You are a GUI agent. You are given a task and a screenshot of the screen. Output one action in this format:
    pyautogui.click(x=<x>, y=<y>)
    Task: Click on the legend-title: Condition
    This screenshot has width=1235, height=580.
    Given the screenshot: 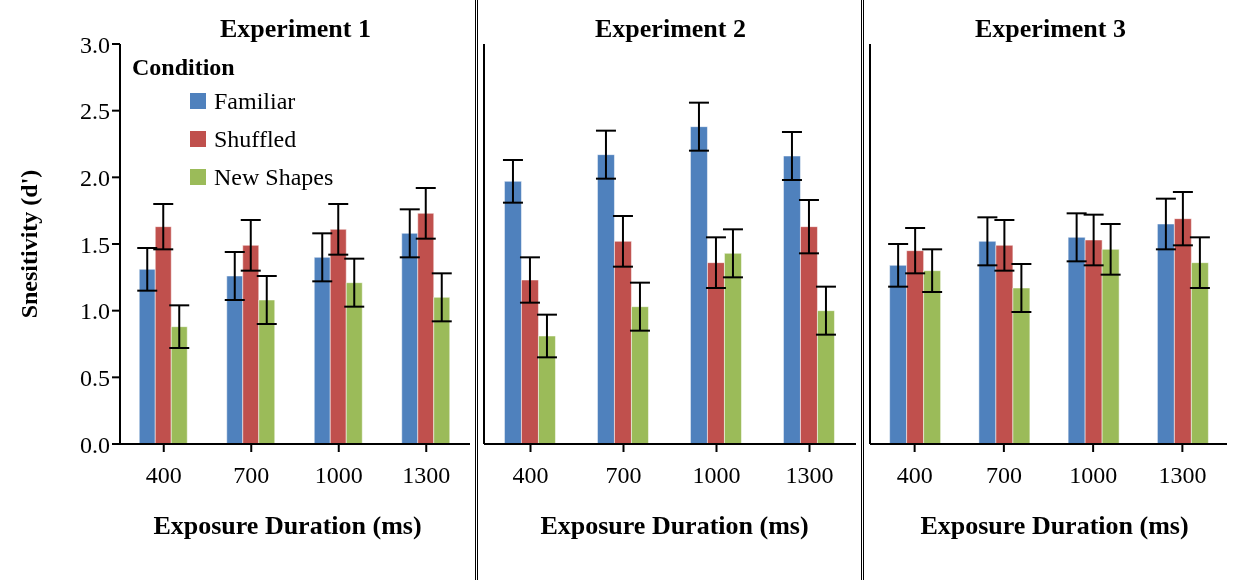 What is the action you would take?
    pyautogui.click(x=184, y=67)
    